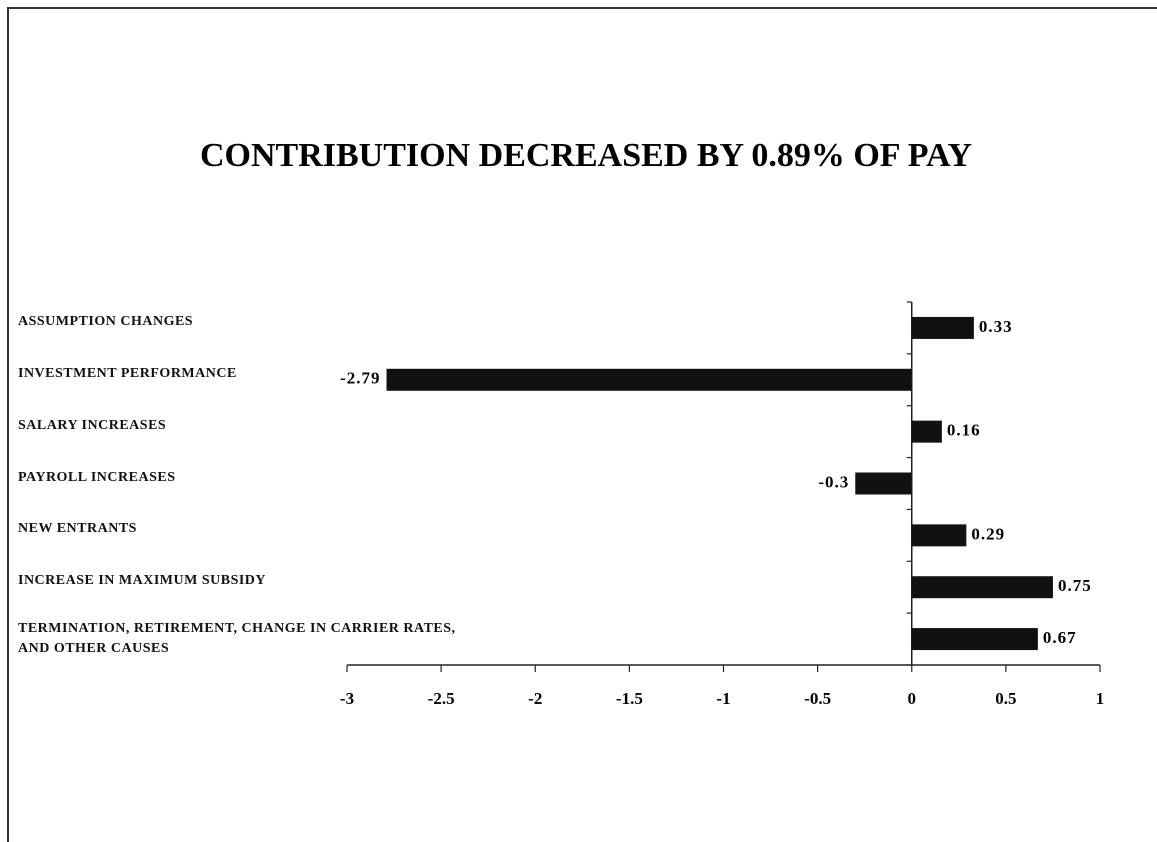  Describe the element at coordinates (142, 581) in the screenshot. I see `y-tick-label: INCREASE IN MAXIMUM SUBSIDY` at that location.